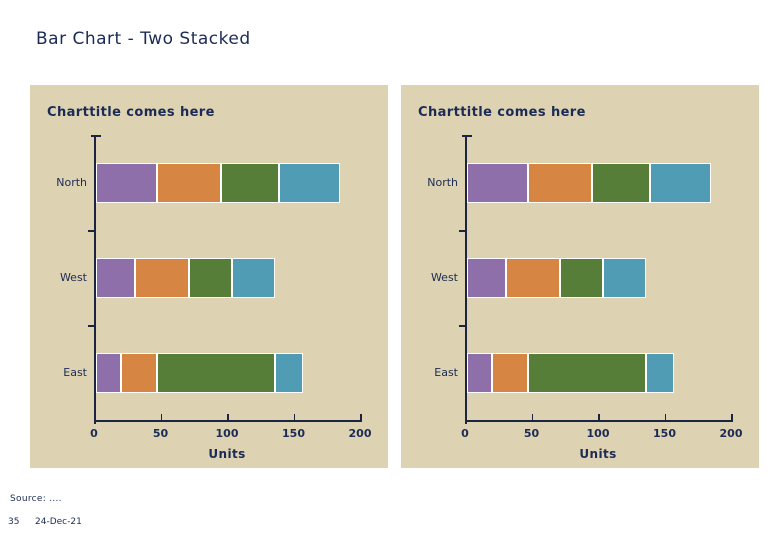  I want to click on slide-title: Bar Chart - Two Stacked, so click(143, 39).